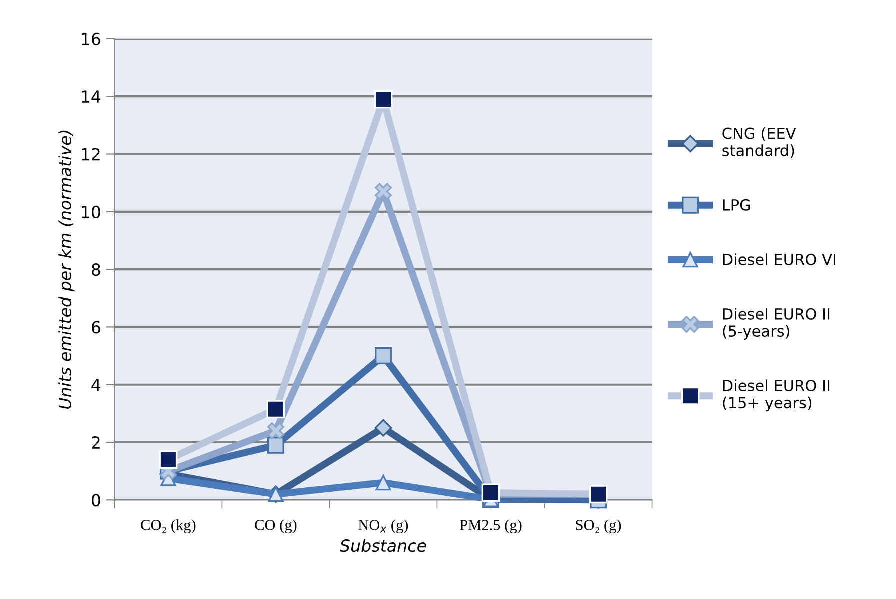  What do you see at coordinates (736, 205) in the screenshot?
I see `legend-label: LPG` at bounding box center [736, 205].